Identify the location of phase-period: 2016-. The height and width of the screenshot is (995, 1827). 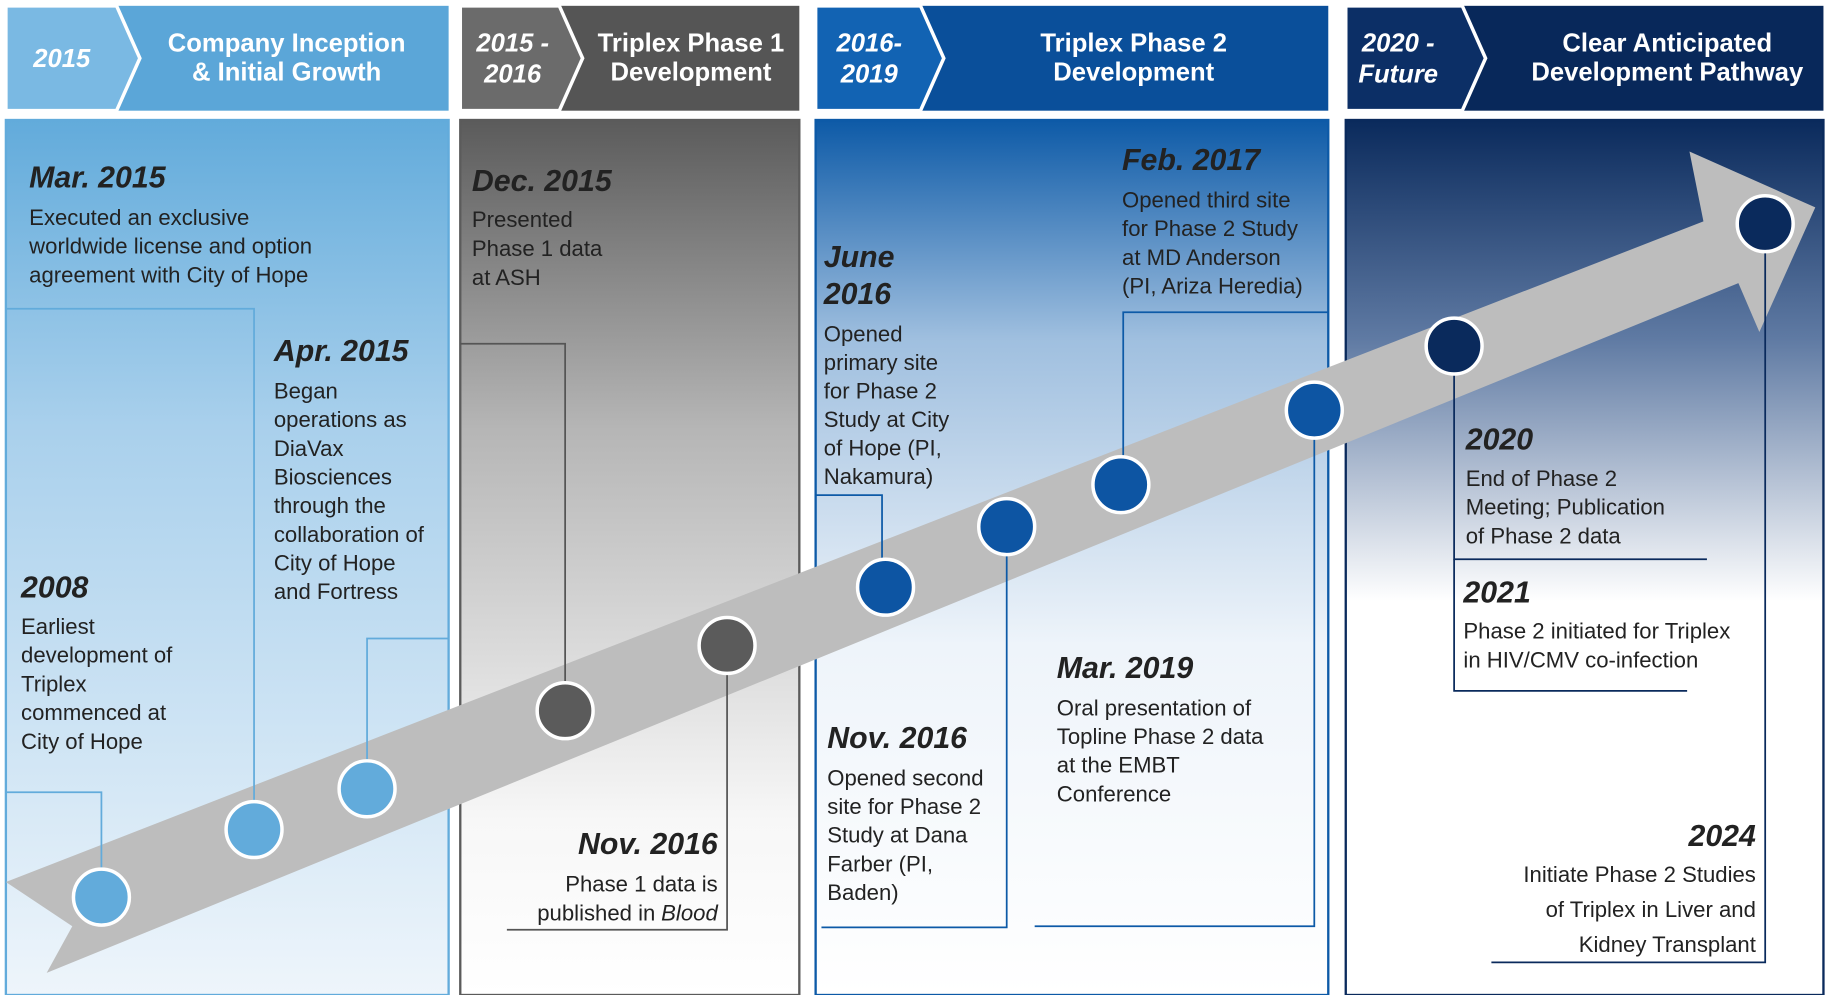
(868, 43).